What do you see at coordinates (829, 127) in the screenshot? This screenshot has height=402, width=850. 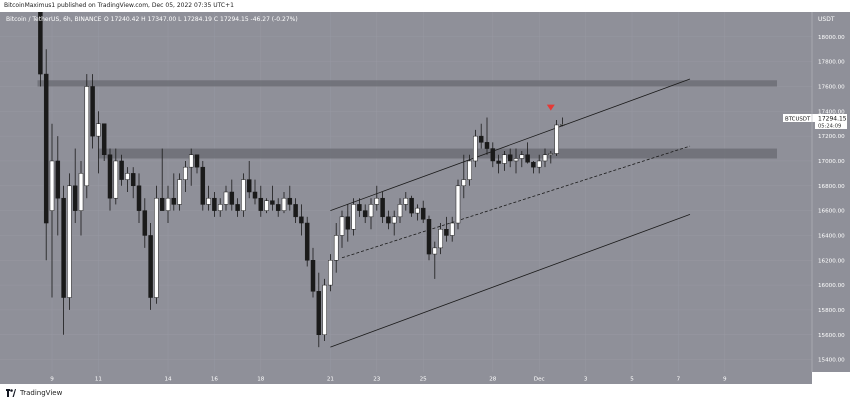 I see `price-tag-countdown: 05:24:09` at bounding box center [829, 127].